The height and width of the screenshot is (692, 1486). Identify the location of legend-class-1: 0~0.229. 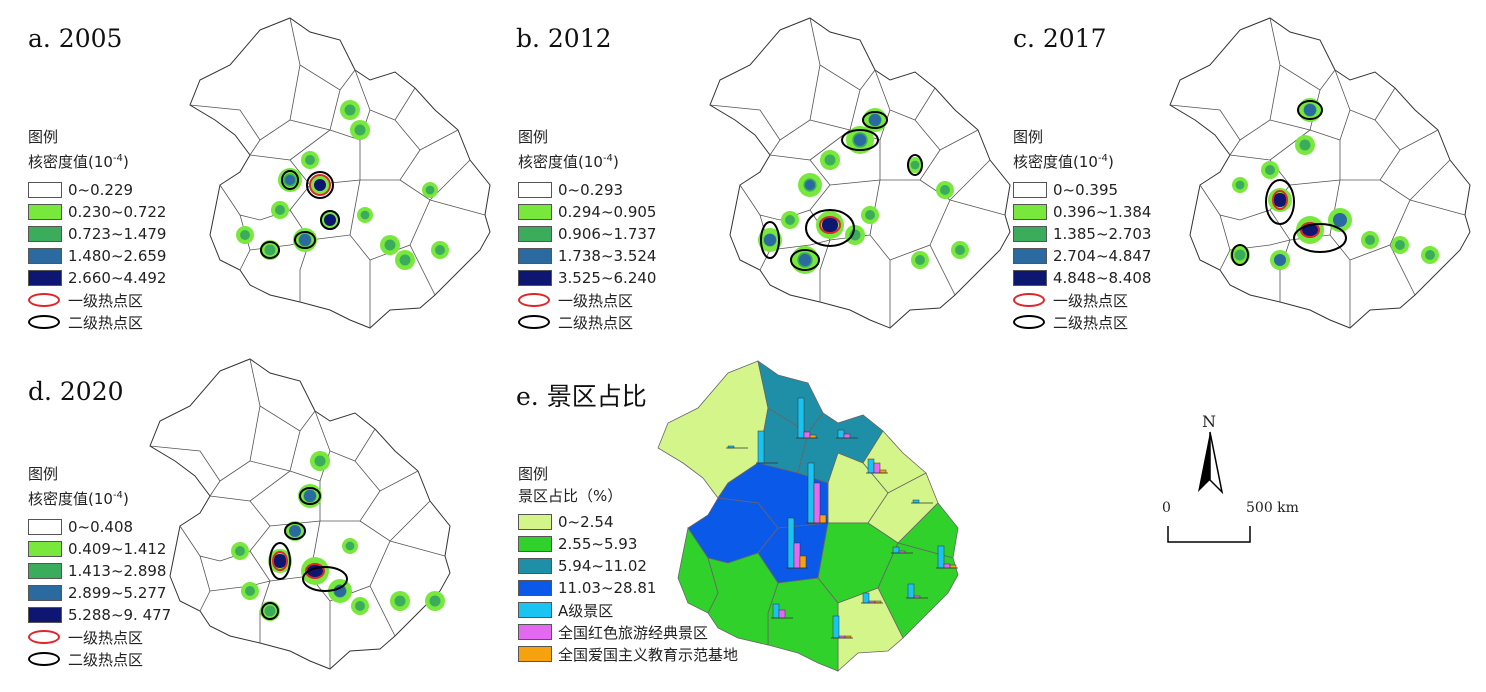
(97, 190).